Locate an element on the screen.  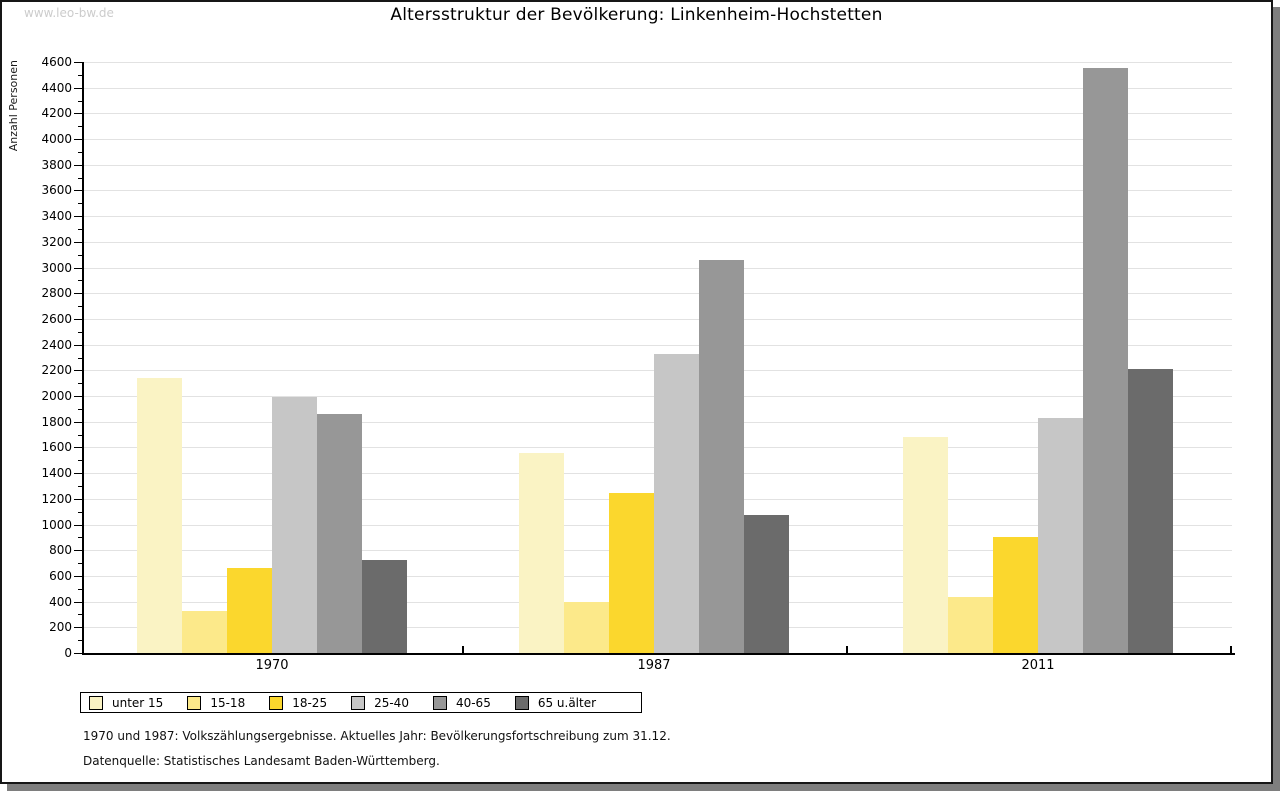
y-tick-label-3600: 3600 is located at coordinates (56, 190).